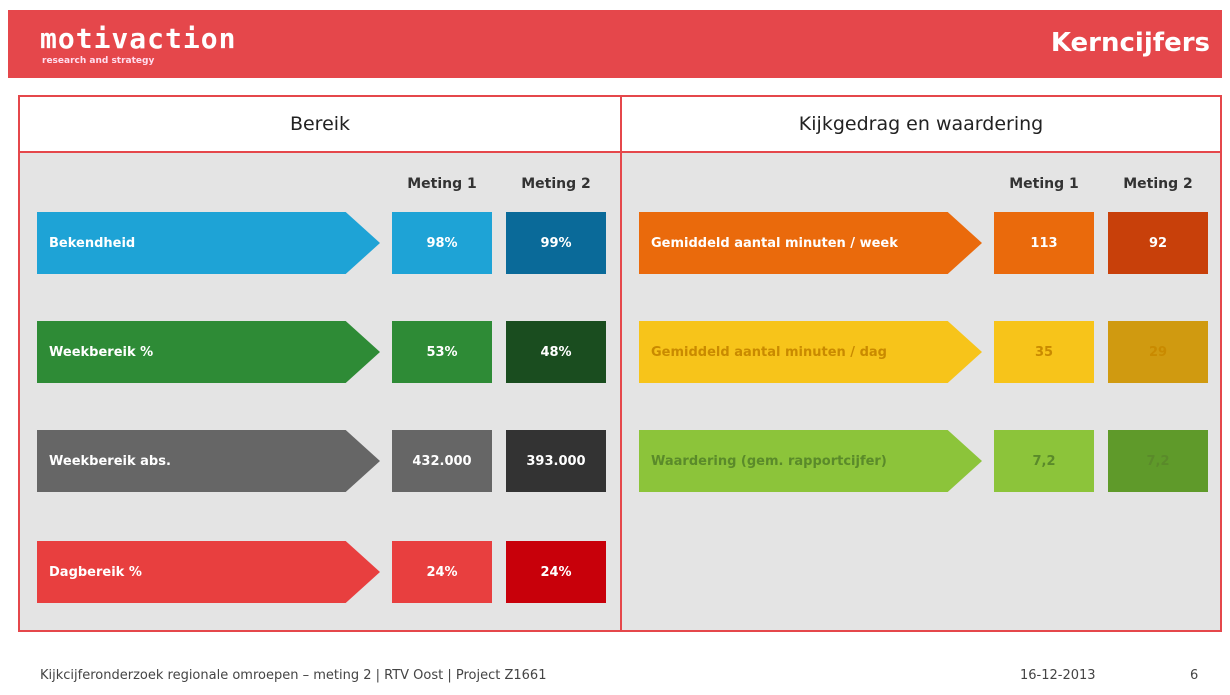 The image size is (1230, 695). I want to click on value-box: 29, so click(1158, 352).